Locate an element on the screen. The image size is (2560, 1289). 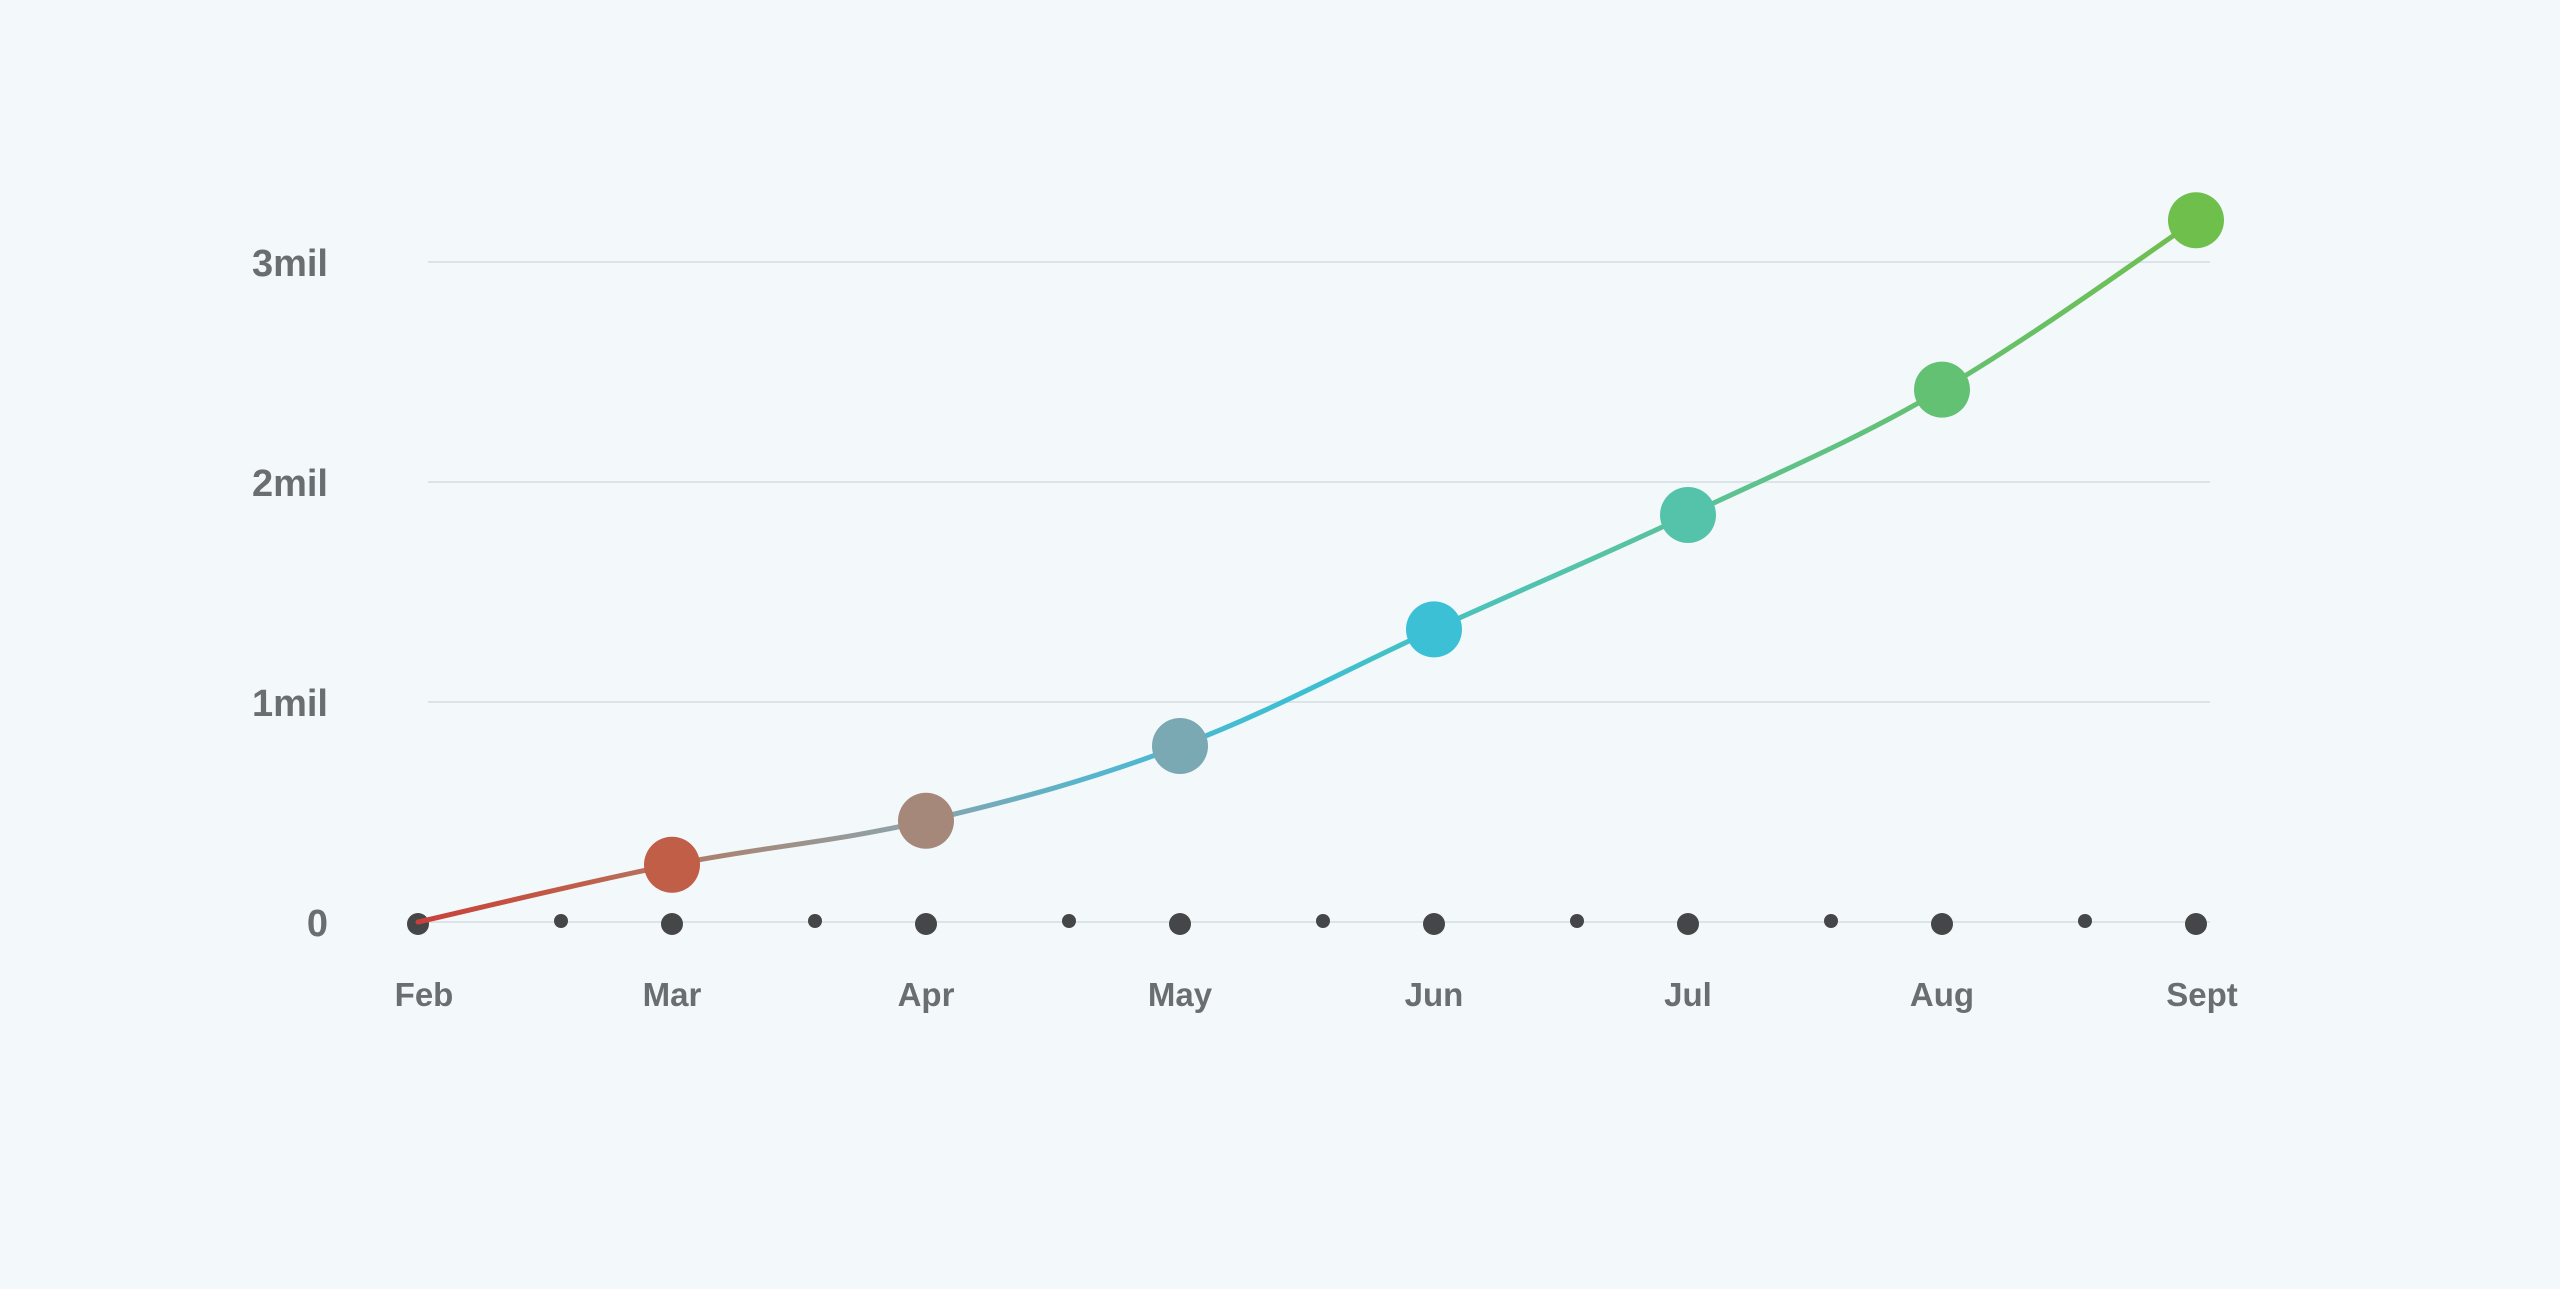
y-tick-label: 0 is located at coordinates (317, 924).